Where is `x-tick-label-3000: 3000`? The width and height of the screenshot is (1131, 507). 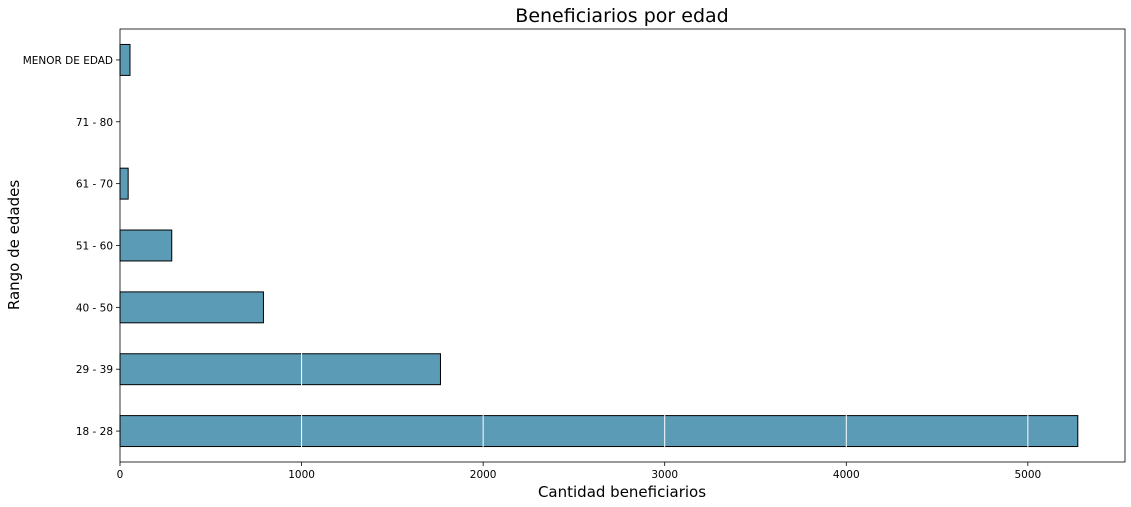
x-tick-label-3000: 3000 is located at coordinates (664, 475).